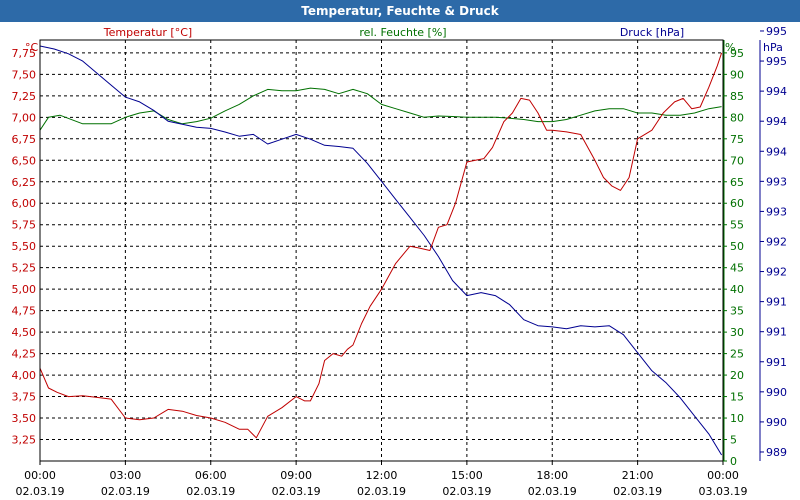 This screenshot has width=800, height=500. I want to click on humidity-tick-label: 50, so click(737, 246).